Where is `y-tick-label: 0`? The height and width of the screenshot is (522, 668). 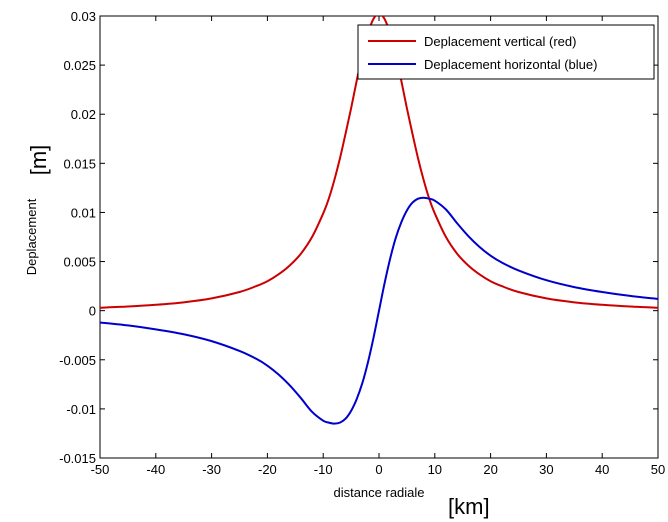
y-tick-label: 0 is located at coordinates (92, 311).